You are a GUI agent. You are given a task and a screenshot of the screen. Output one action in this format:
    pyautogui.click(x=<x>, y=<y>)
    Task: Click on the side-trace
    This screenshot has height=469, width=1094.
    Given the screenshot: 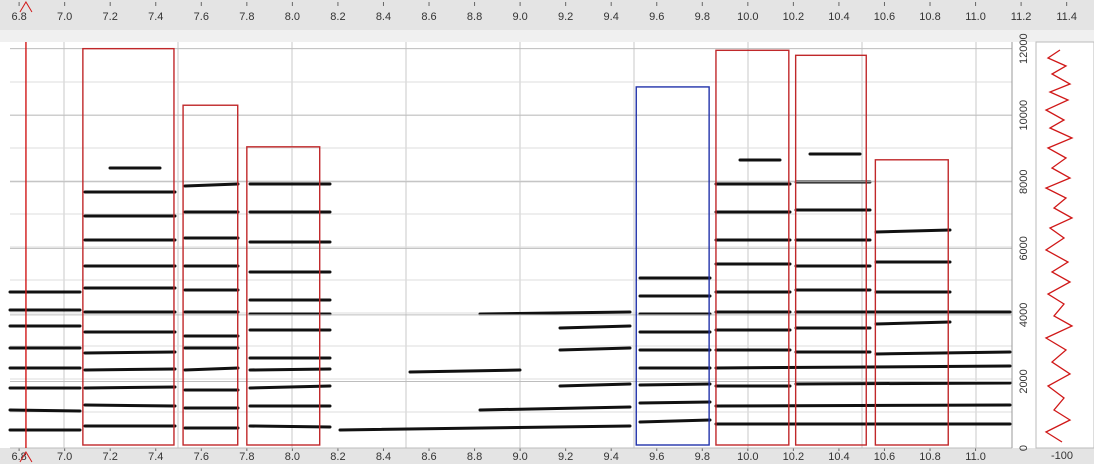 What is the action you would take?
    pyautogui.click(x=1059, y=246)
    